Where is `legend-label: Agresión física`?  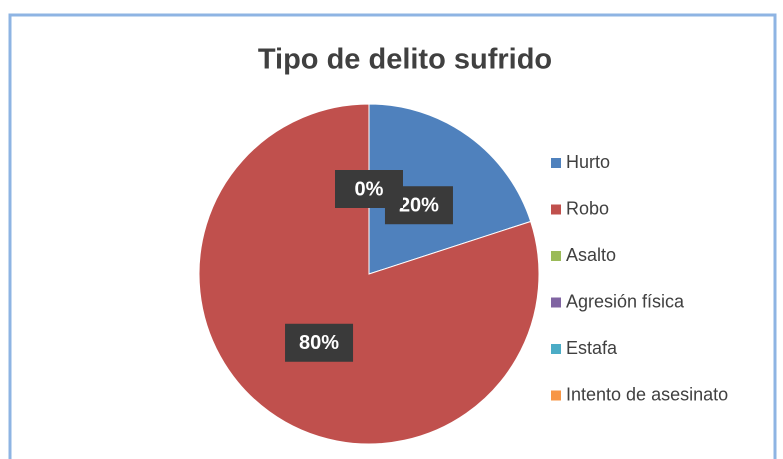 legend-label: Agresión física is located at coordinates (625, 301).